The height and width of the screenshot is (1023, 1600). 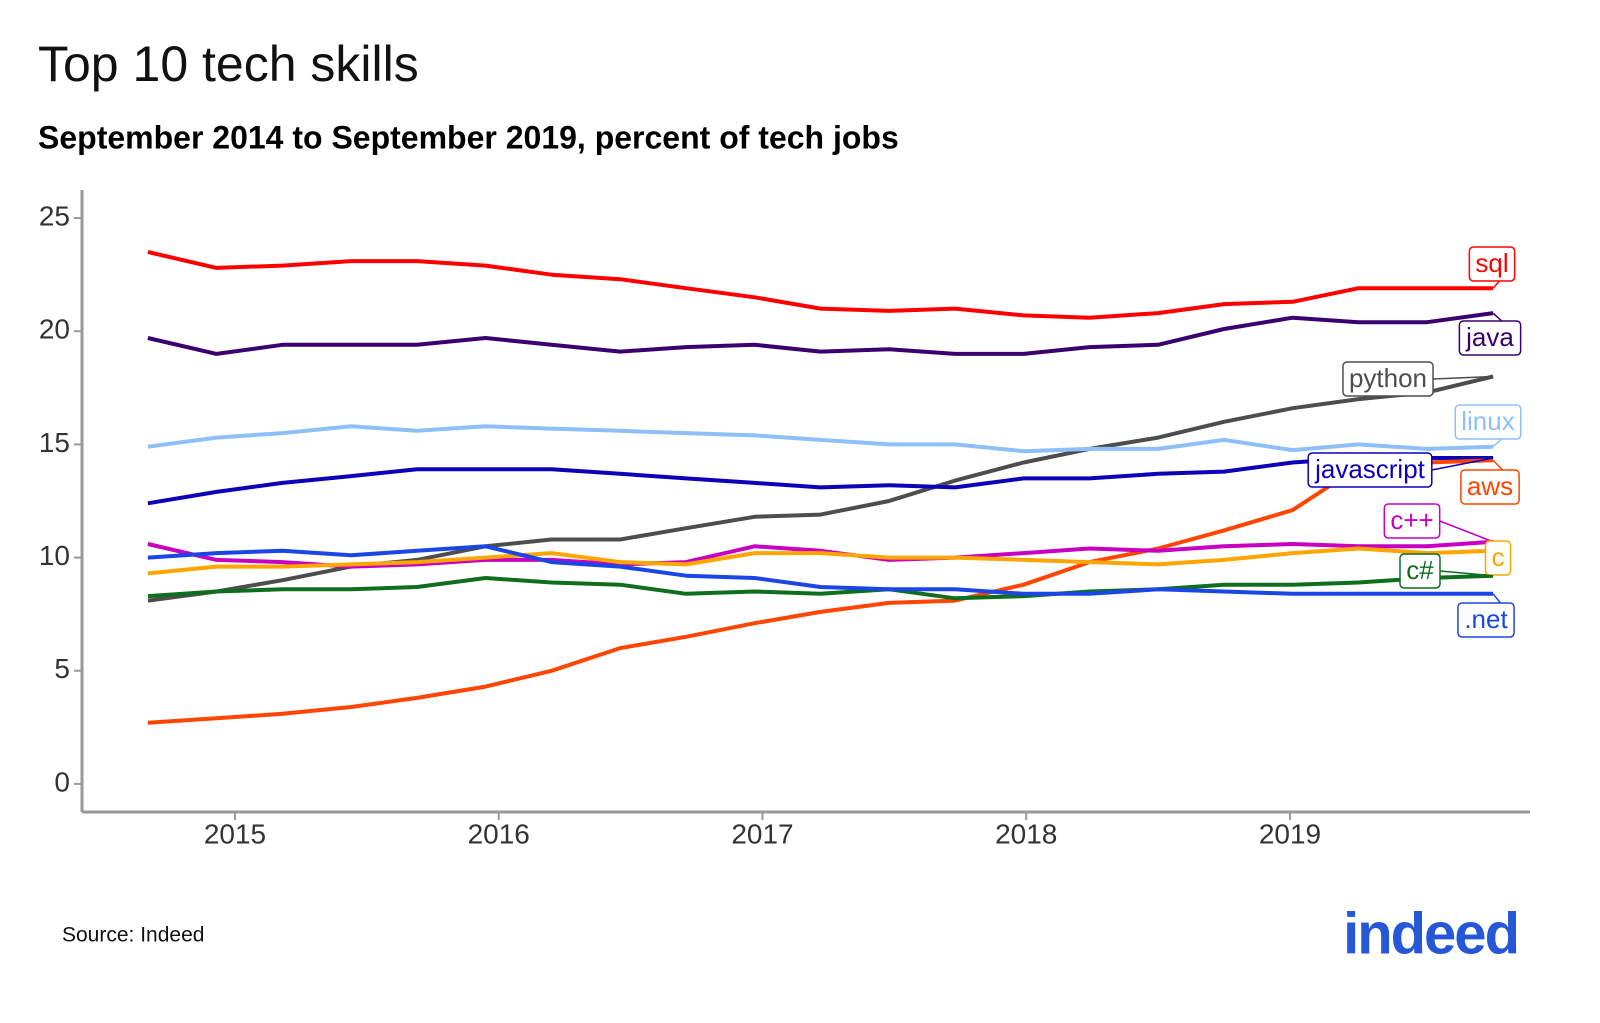 What do you see at coordinates (762, 833) in the screenshot?
I see `x-tick-label: 2017` at bounding box center [762, 833].